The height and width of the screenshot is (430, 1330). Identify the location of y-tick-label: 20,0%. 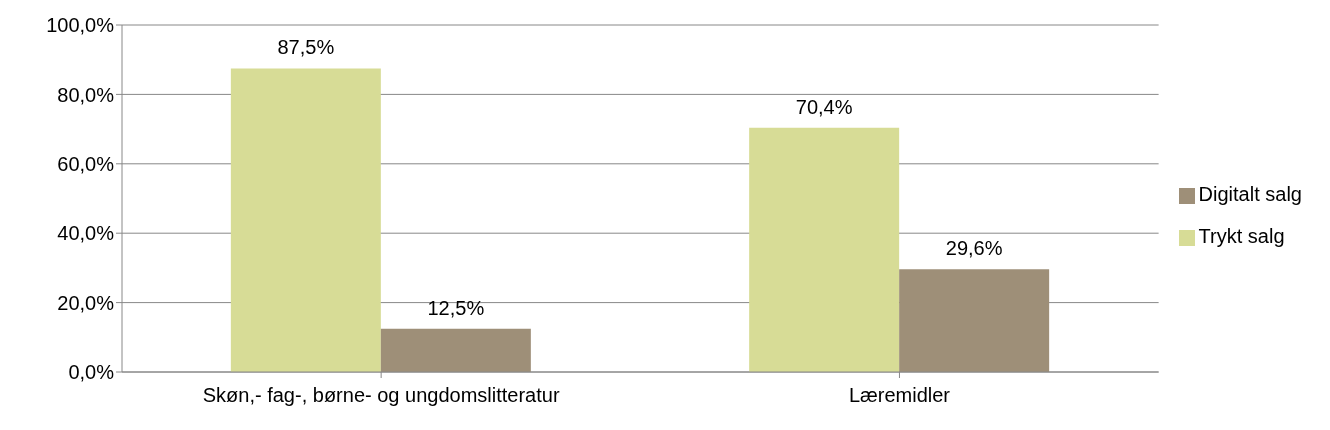
(86, 302).